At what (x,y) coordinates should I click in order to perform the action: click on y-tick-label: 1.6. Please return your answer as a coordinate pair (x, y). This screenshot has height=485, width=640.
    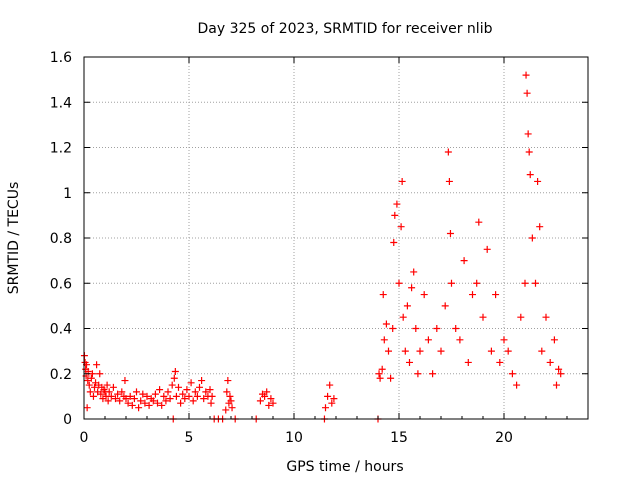
    Looking at the image, I should click on (61, 58).